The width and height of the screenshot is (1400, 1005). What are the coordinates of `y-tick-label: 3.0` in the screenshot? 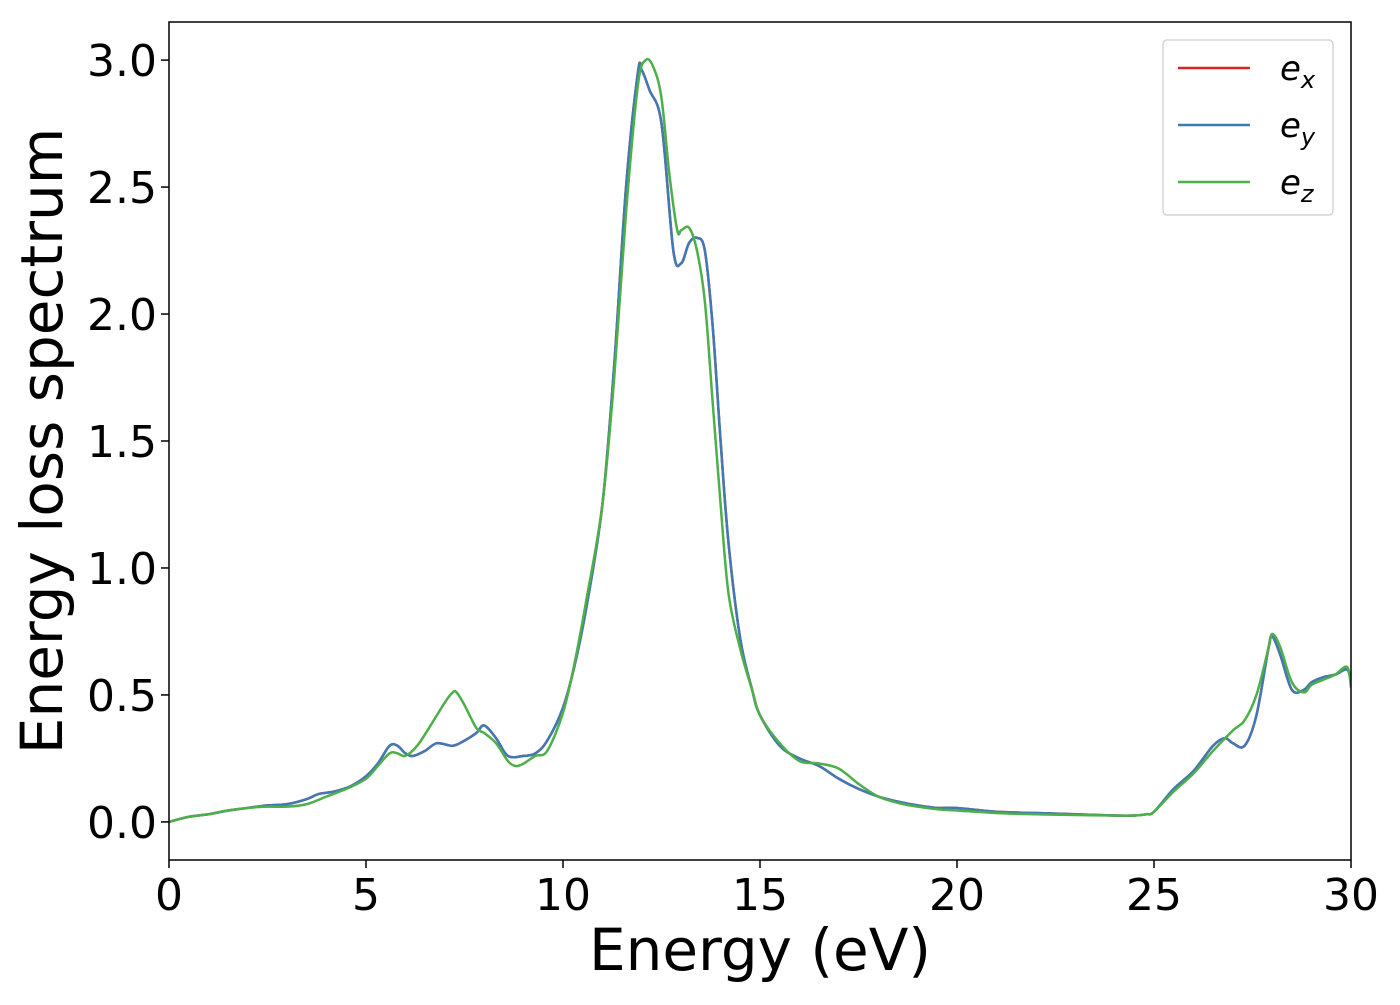 It's located at (122, 61).